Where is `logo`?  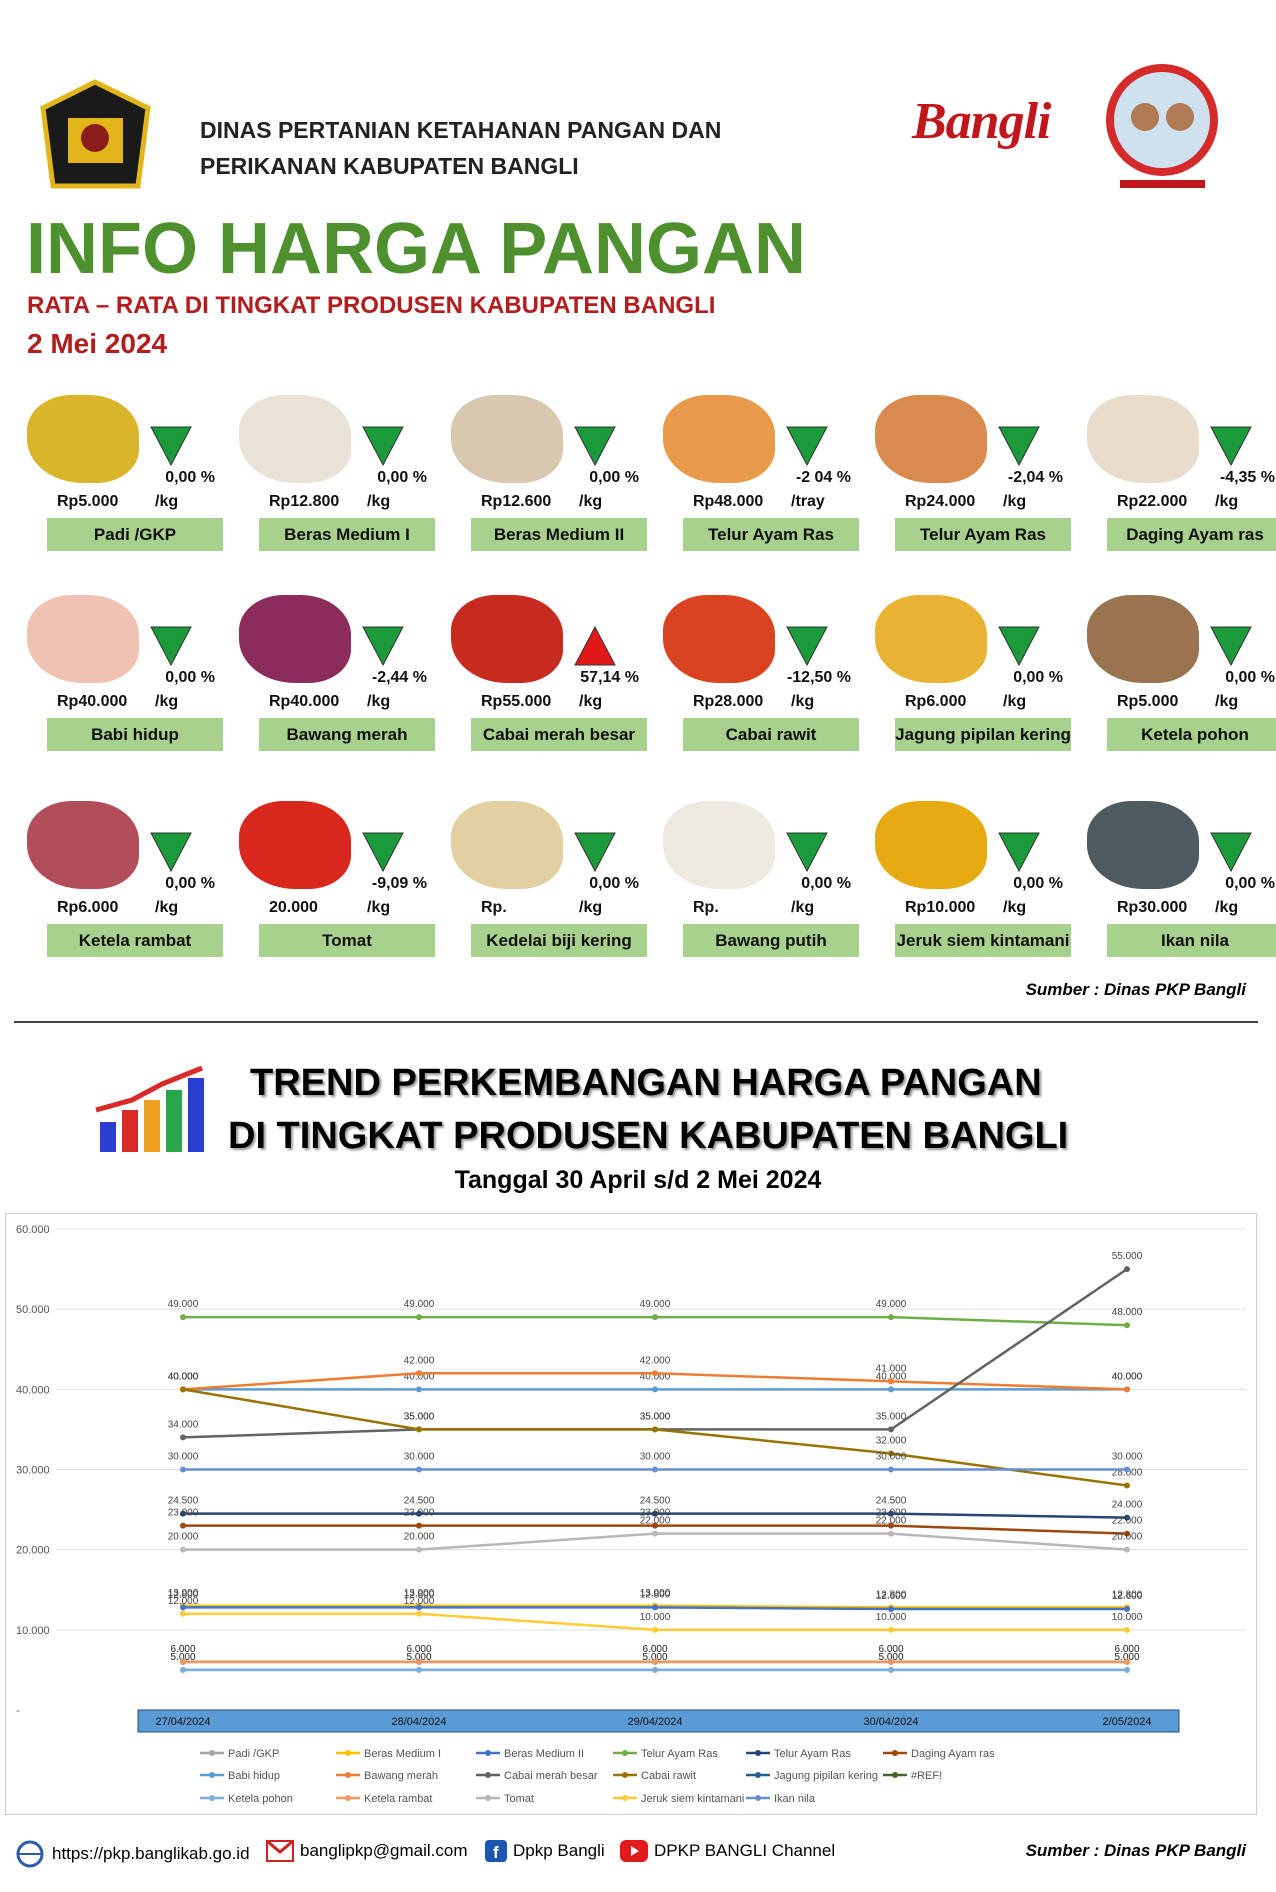 logo is located at coordinates (95, 134).